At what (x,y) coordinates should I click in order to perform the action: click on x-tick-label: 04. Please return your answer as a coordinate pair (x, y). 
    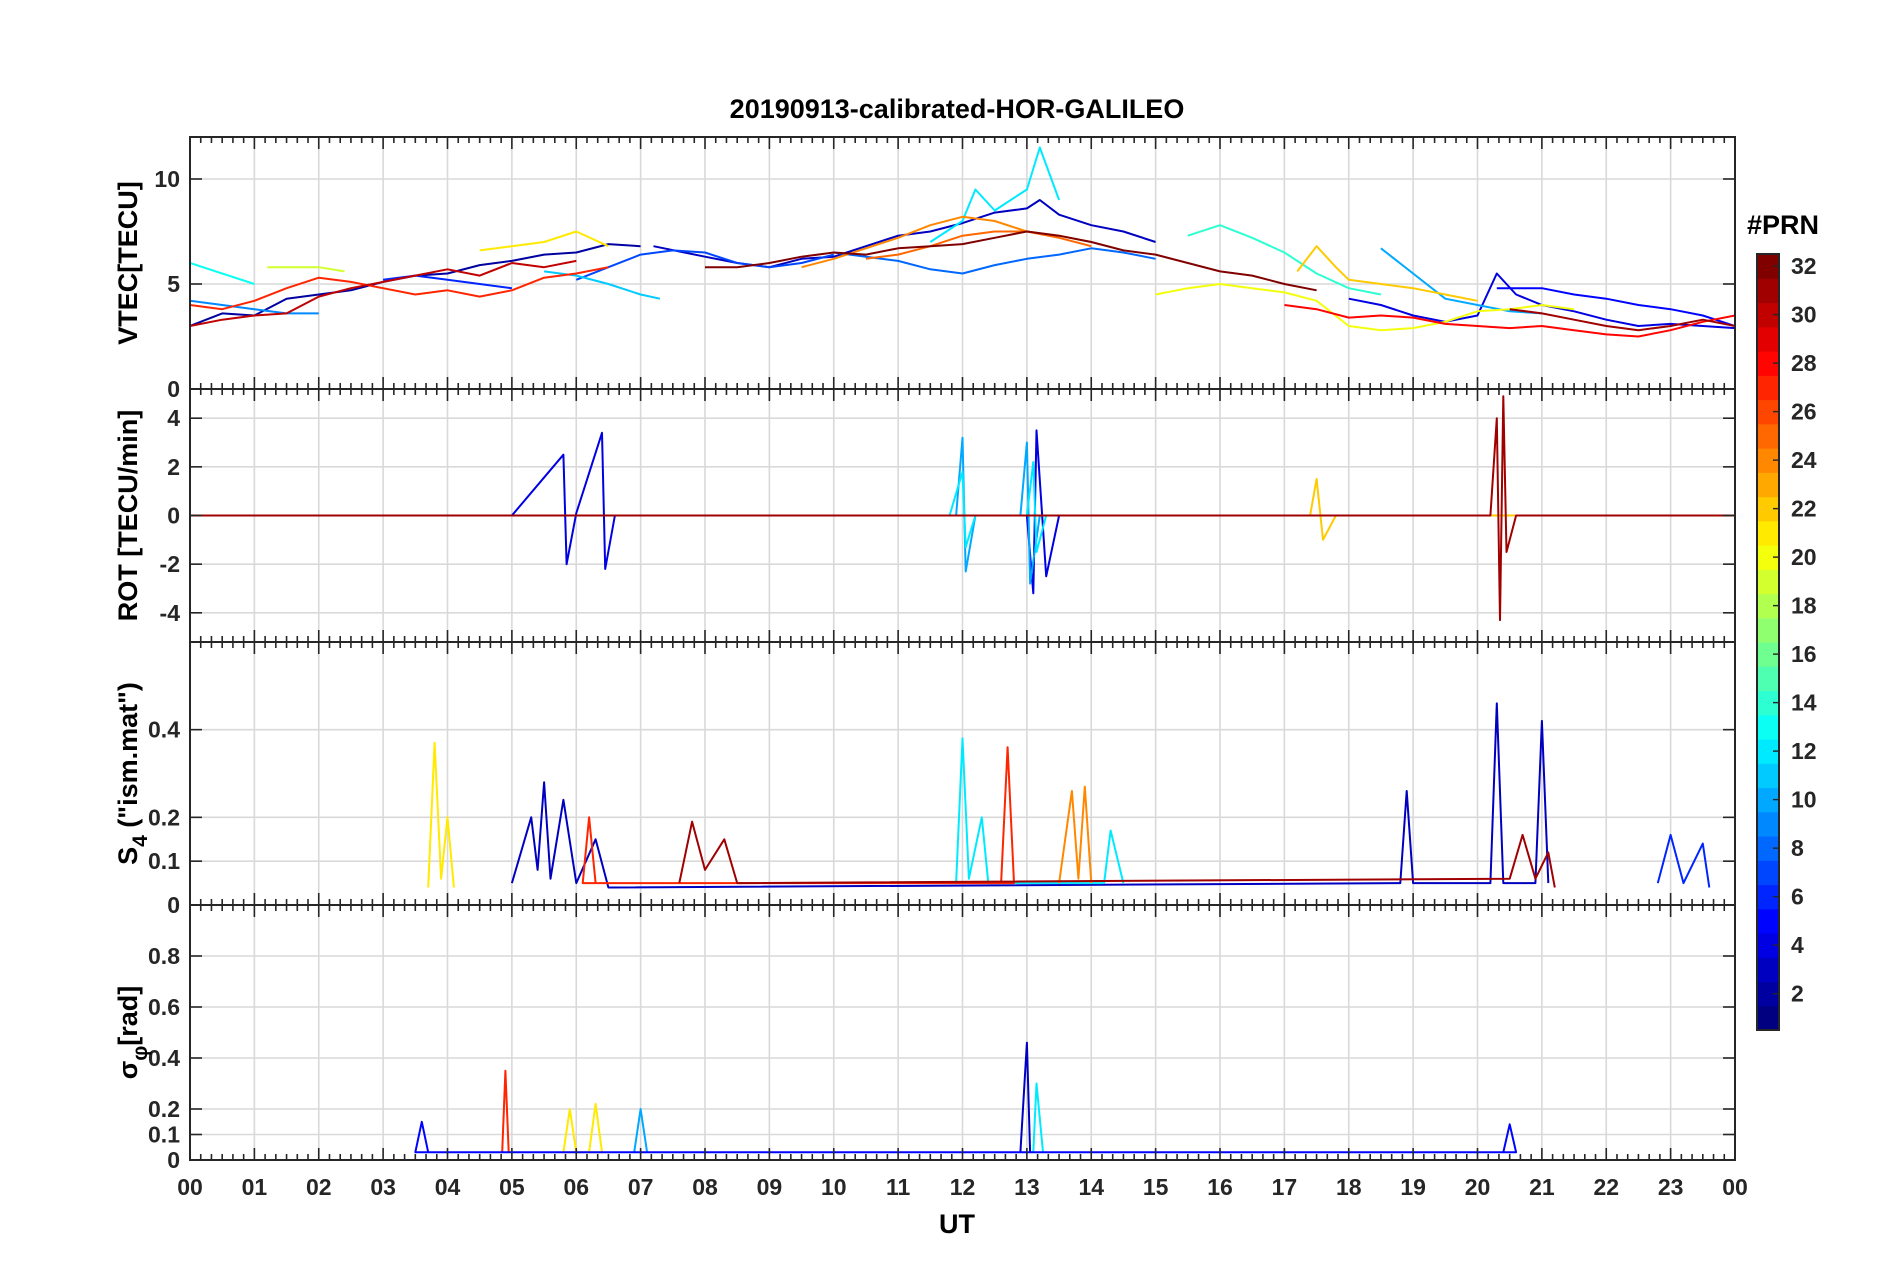
    Looking at the image, I should click on (448, 1187).